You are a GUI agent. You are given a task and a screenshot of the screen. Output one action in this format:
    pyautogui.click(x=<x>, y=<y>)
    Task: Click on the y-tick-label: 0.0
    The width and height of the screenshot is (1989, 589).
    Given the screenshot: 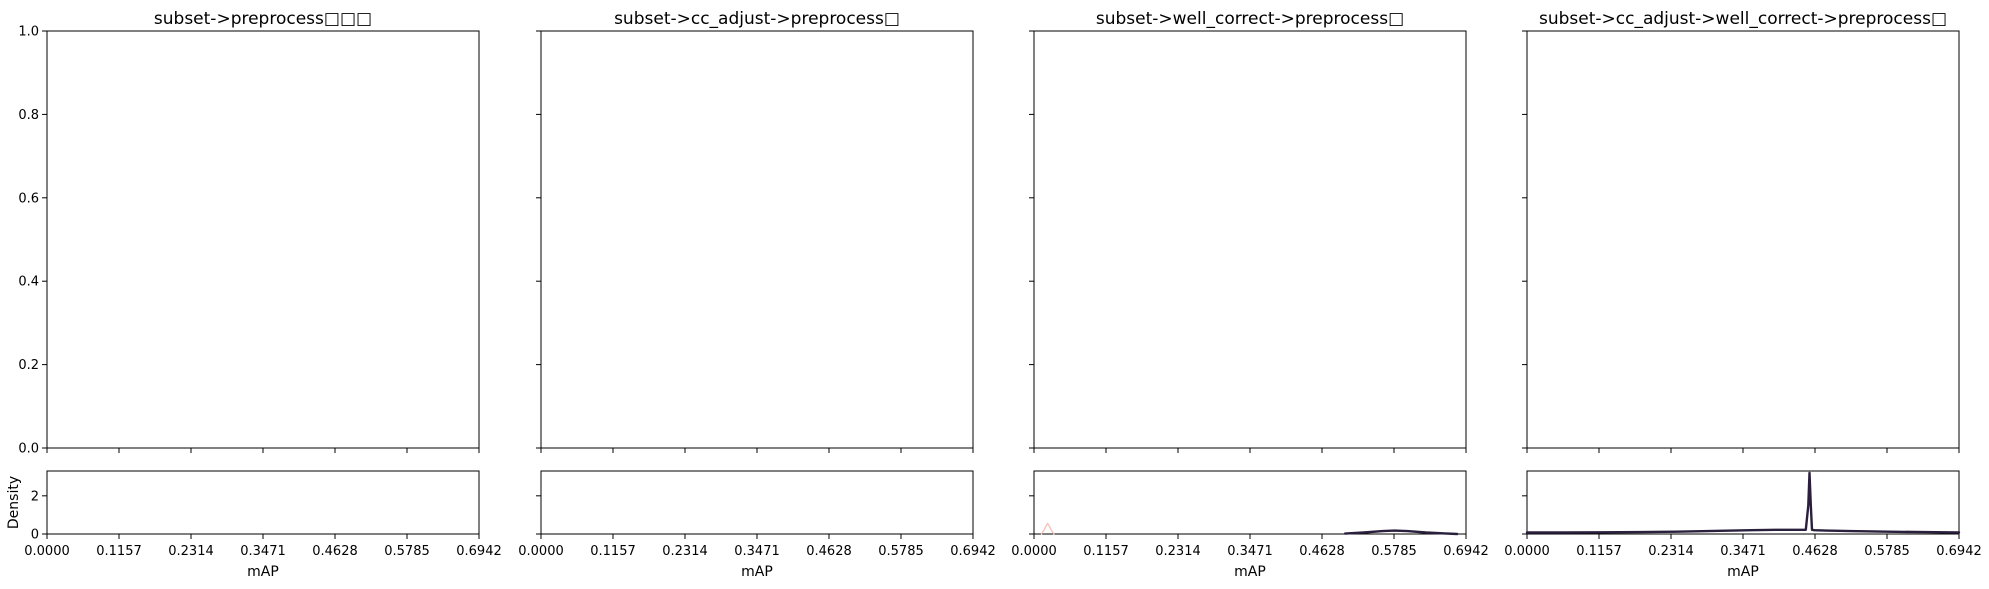 What is the action you would take?
    pyautogui.click(x=28, y=449)
    